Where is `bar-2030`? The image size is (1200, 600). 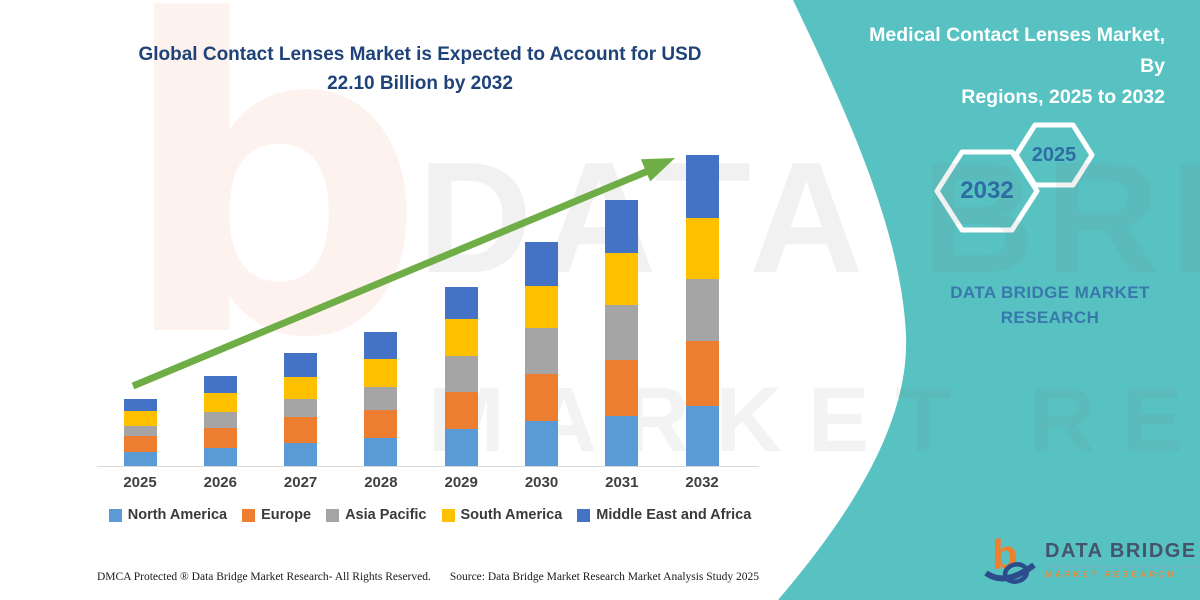
bar-2030 is located at coordinates (541, 354).